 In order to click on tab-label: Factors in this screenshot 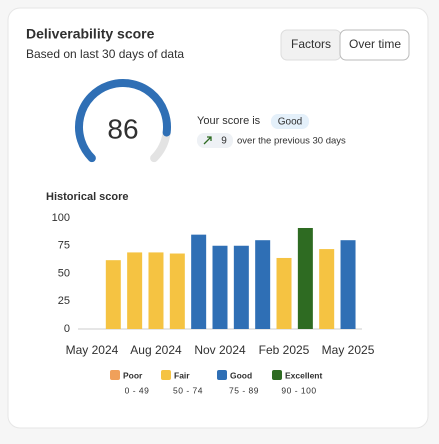, I will do `click(311, 44)`.